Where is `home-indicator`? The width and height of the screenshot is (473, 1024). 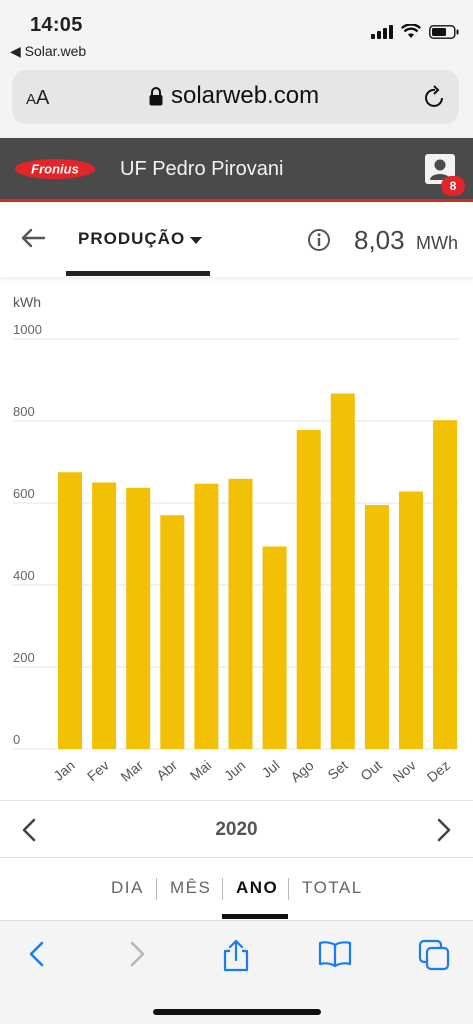
home-indicator is located at coordinates (237, 1012).